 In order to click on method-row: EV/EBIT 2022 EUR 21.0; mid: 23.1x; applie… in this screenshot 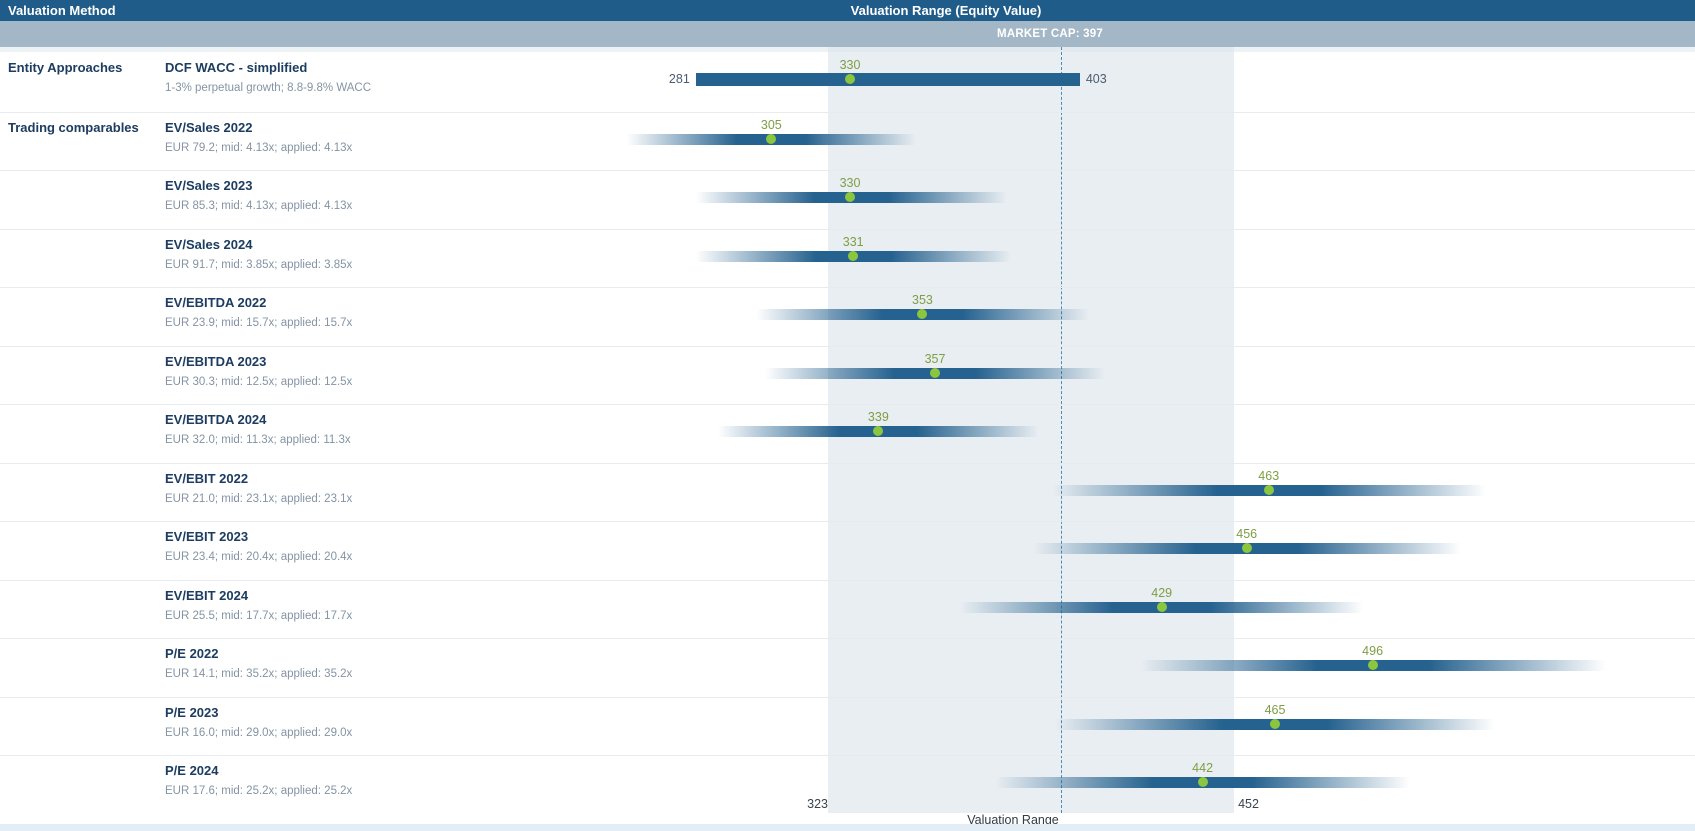, I will do `click(847, 492)`.